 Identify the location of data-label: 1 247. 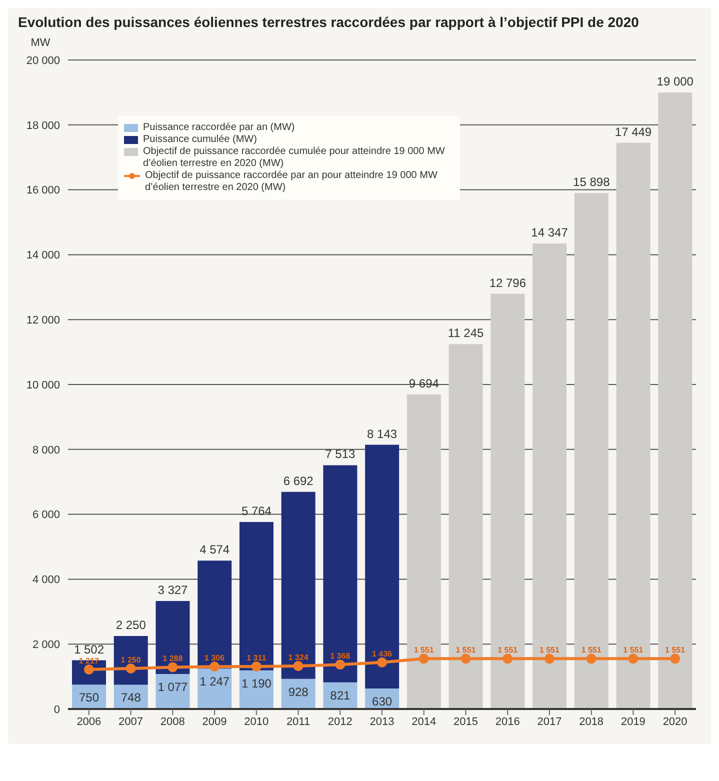
(215, 681).